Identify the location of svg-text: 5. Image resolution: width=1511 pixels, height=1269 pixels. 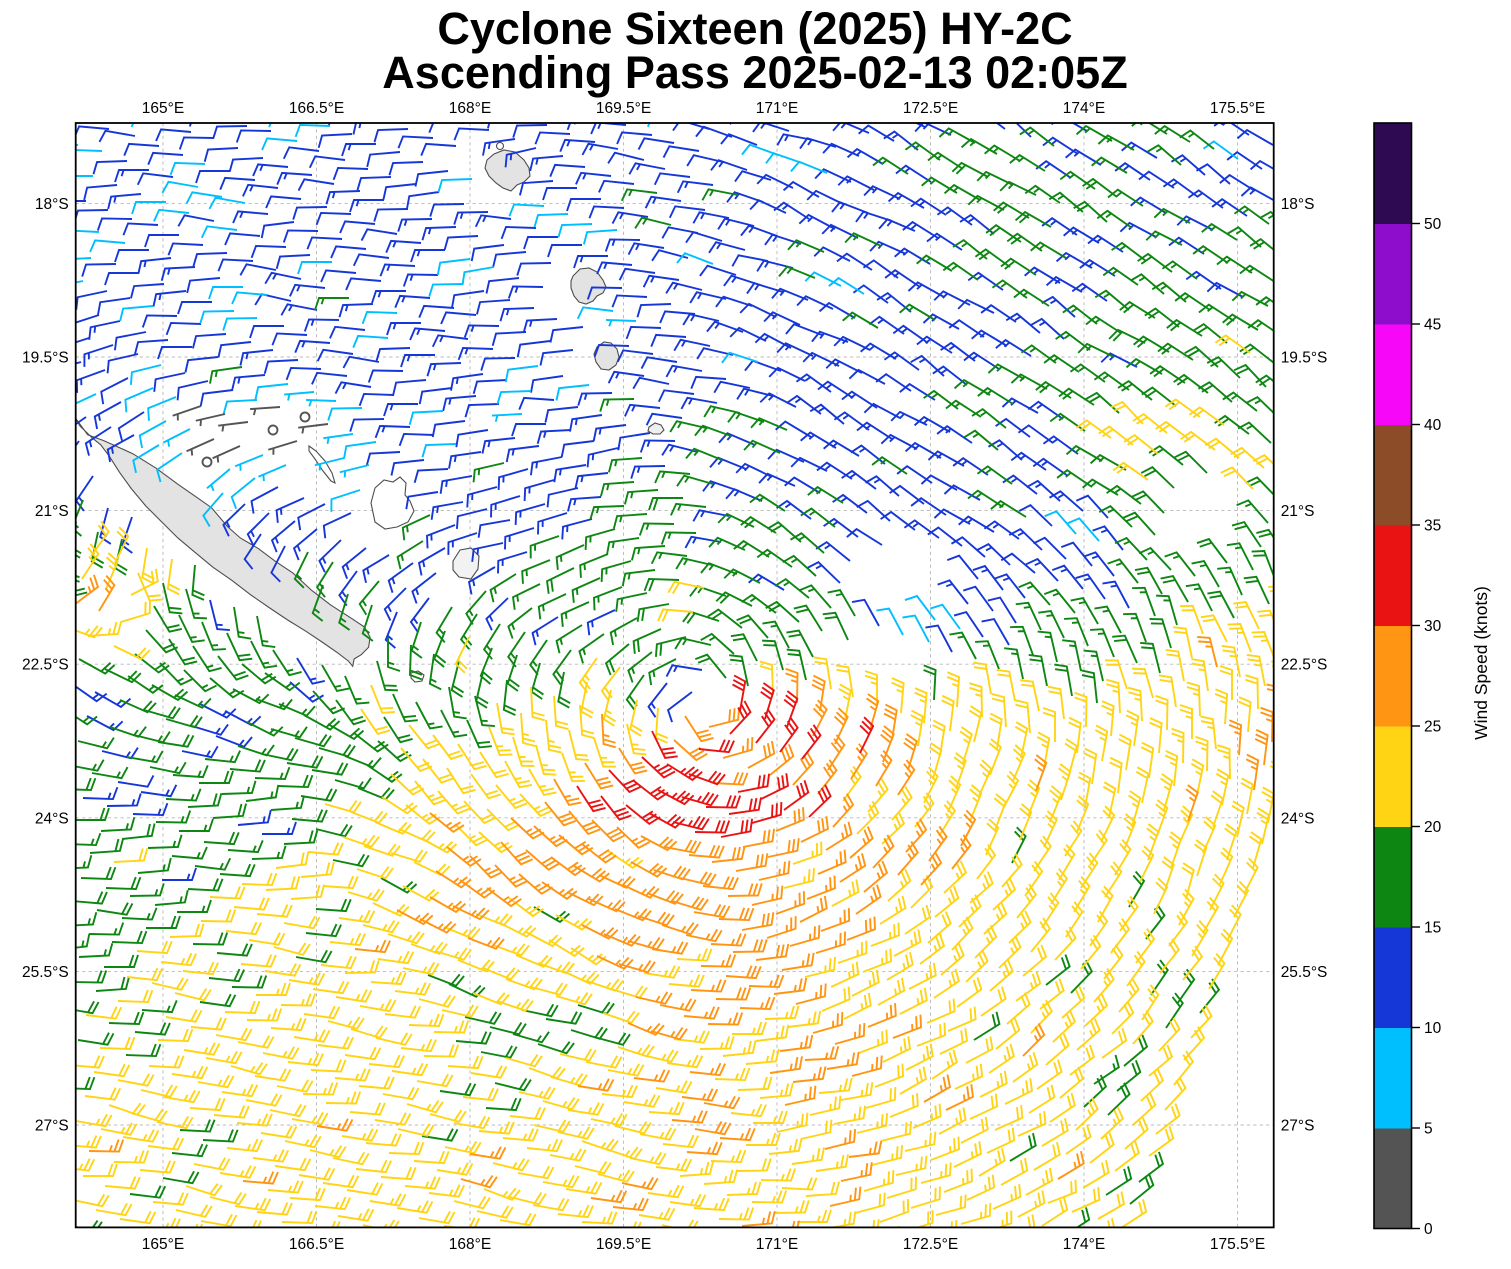
(1428, 1129).